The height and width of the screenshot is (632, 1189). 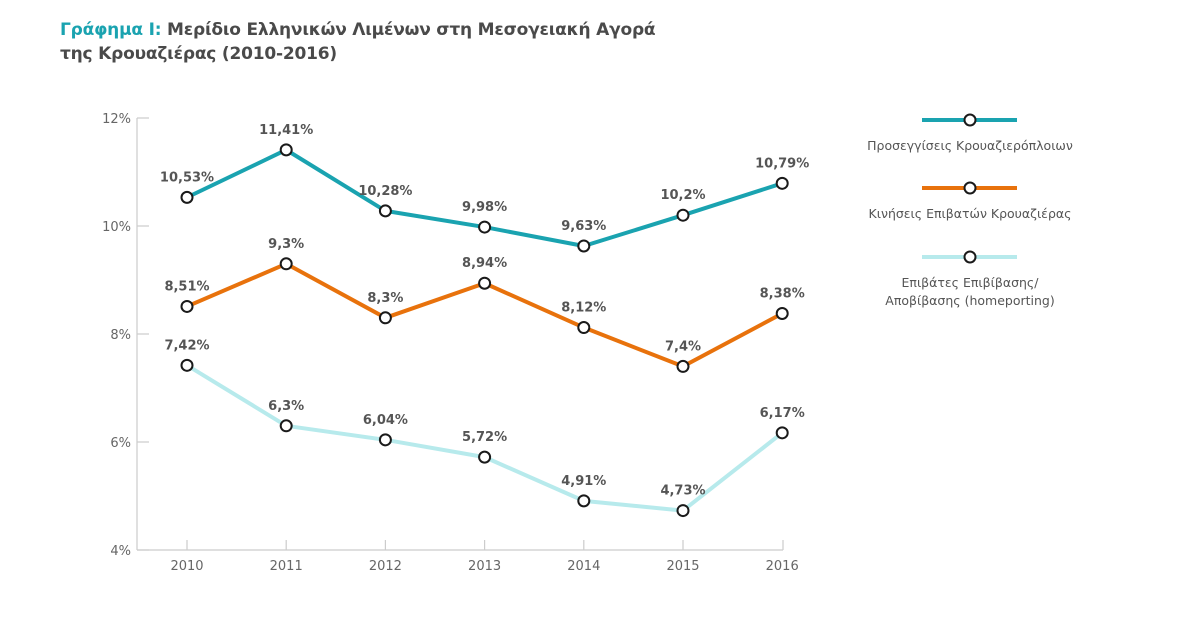 I want to click on legend-label: Επιβάτες Επιβίβασης/, so click(x=971, y=282).